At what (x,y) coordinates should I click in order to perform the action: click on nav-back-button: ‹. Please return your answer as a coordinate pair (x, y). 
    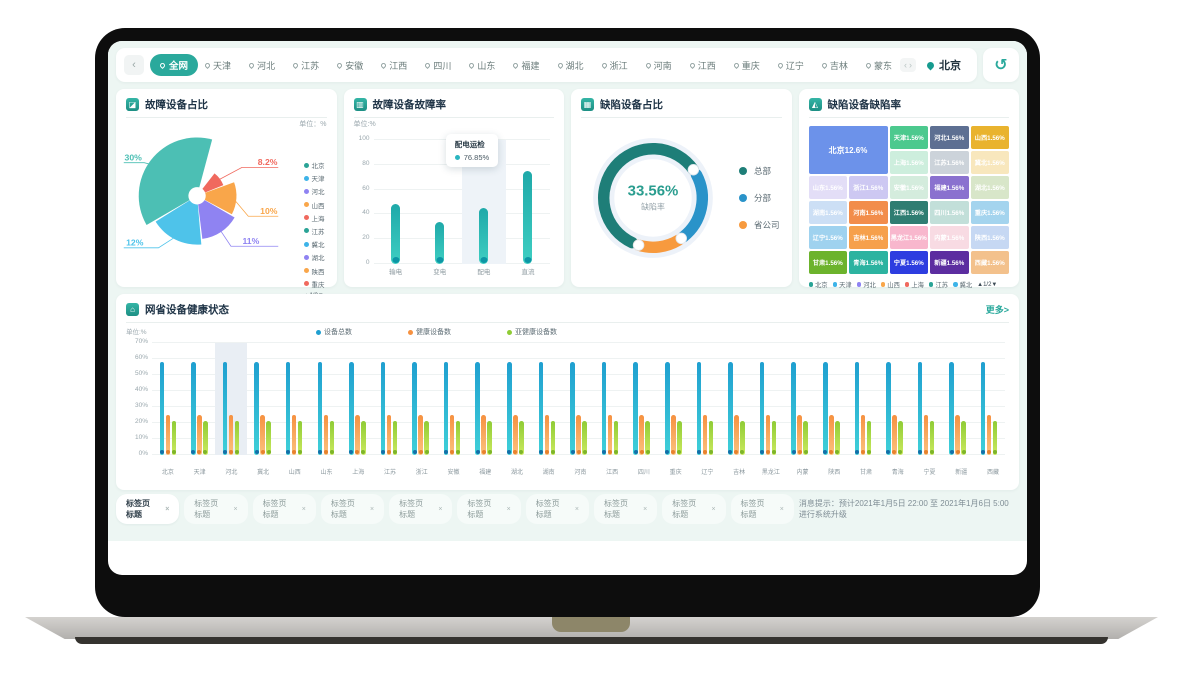
    Looking at the image, I should click on (134, 65).